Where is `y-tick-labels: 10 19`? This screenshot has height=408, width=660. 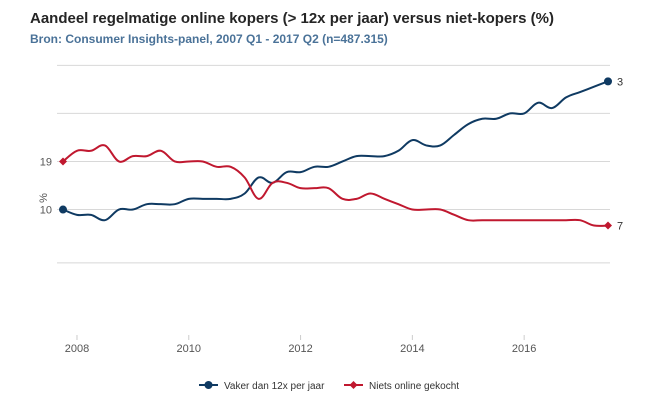 y-tick-labels: 10 19 is located at coordinates (46, 186).